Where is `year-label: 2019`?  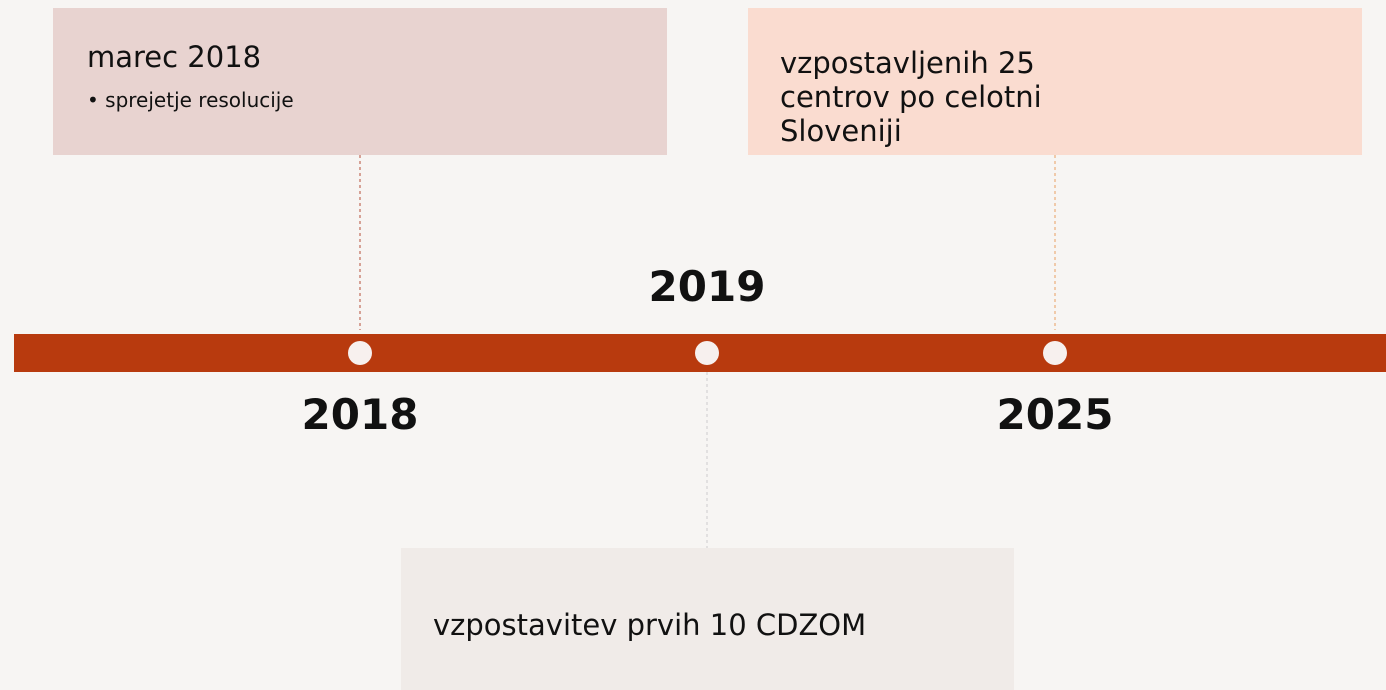 year-label: 2019 is located at coordinates (707, 286).